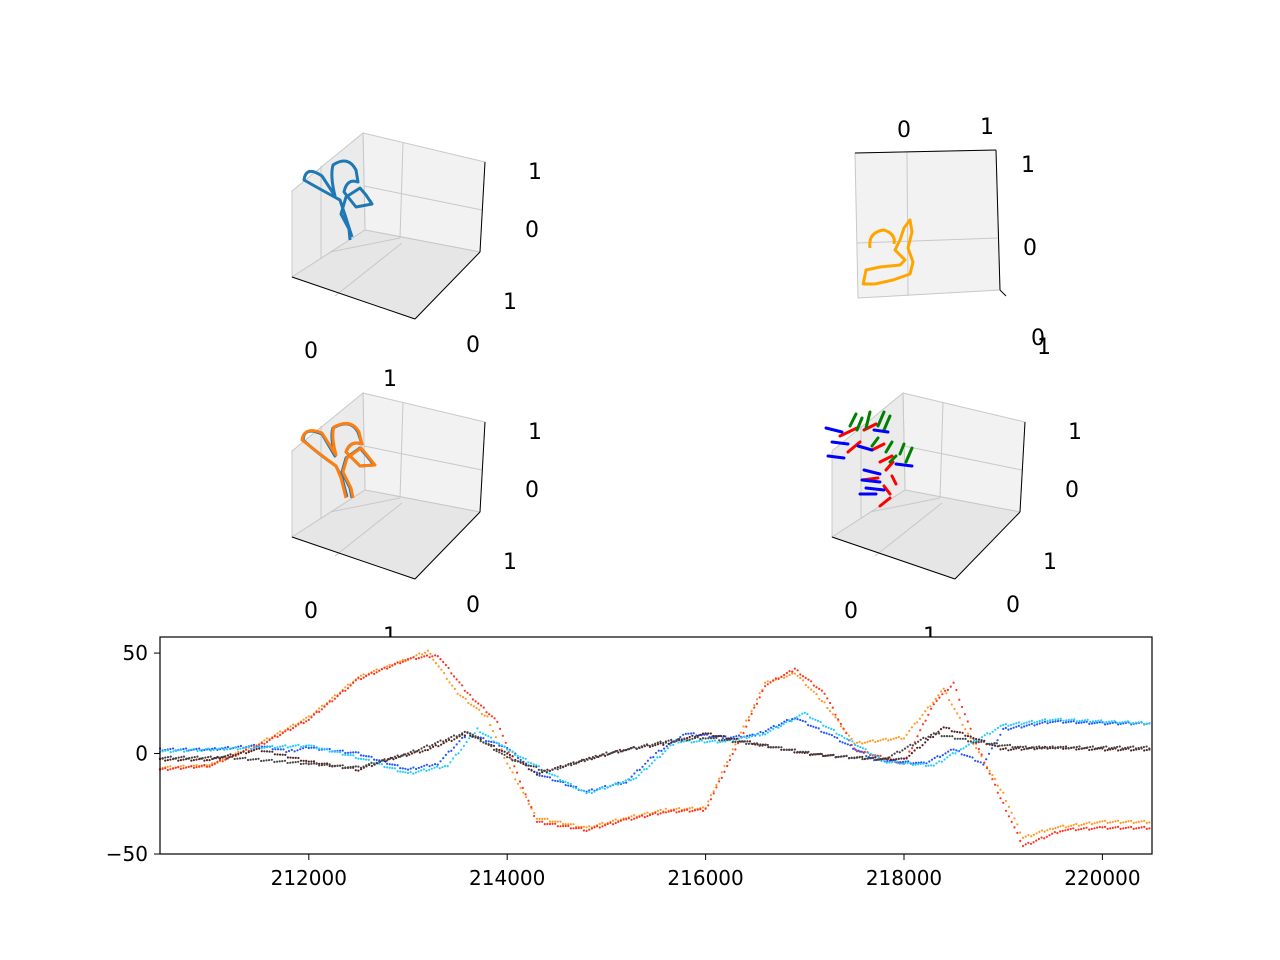 This screenshot has height=960, width=1280. Describe the element at coordinates (535, 172) in the screenshot. I see `tick-label: 1` at that location.